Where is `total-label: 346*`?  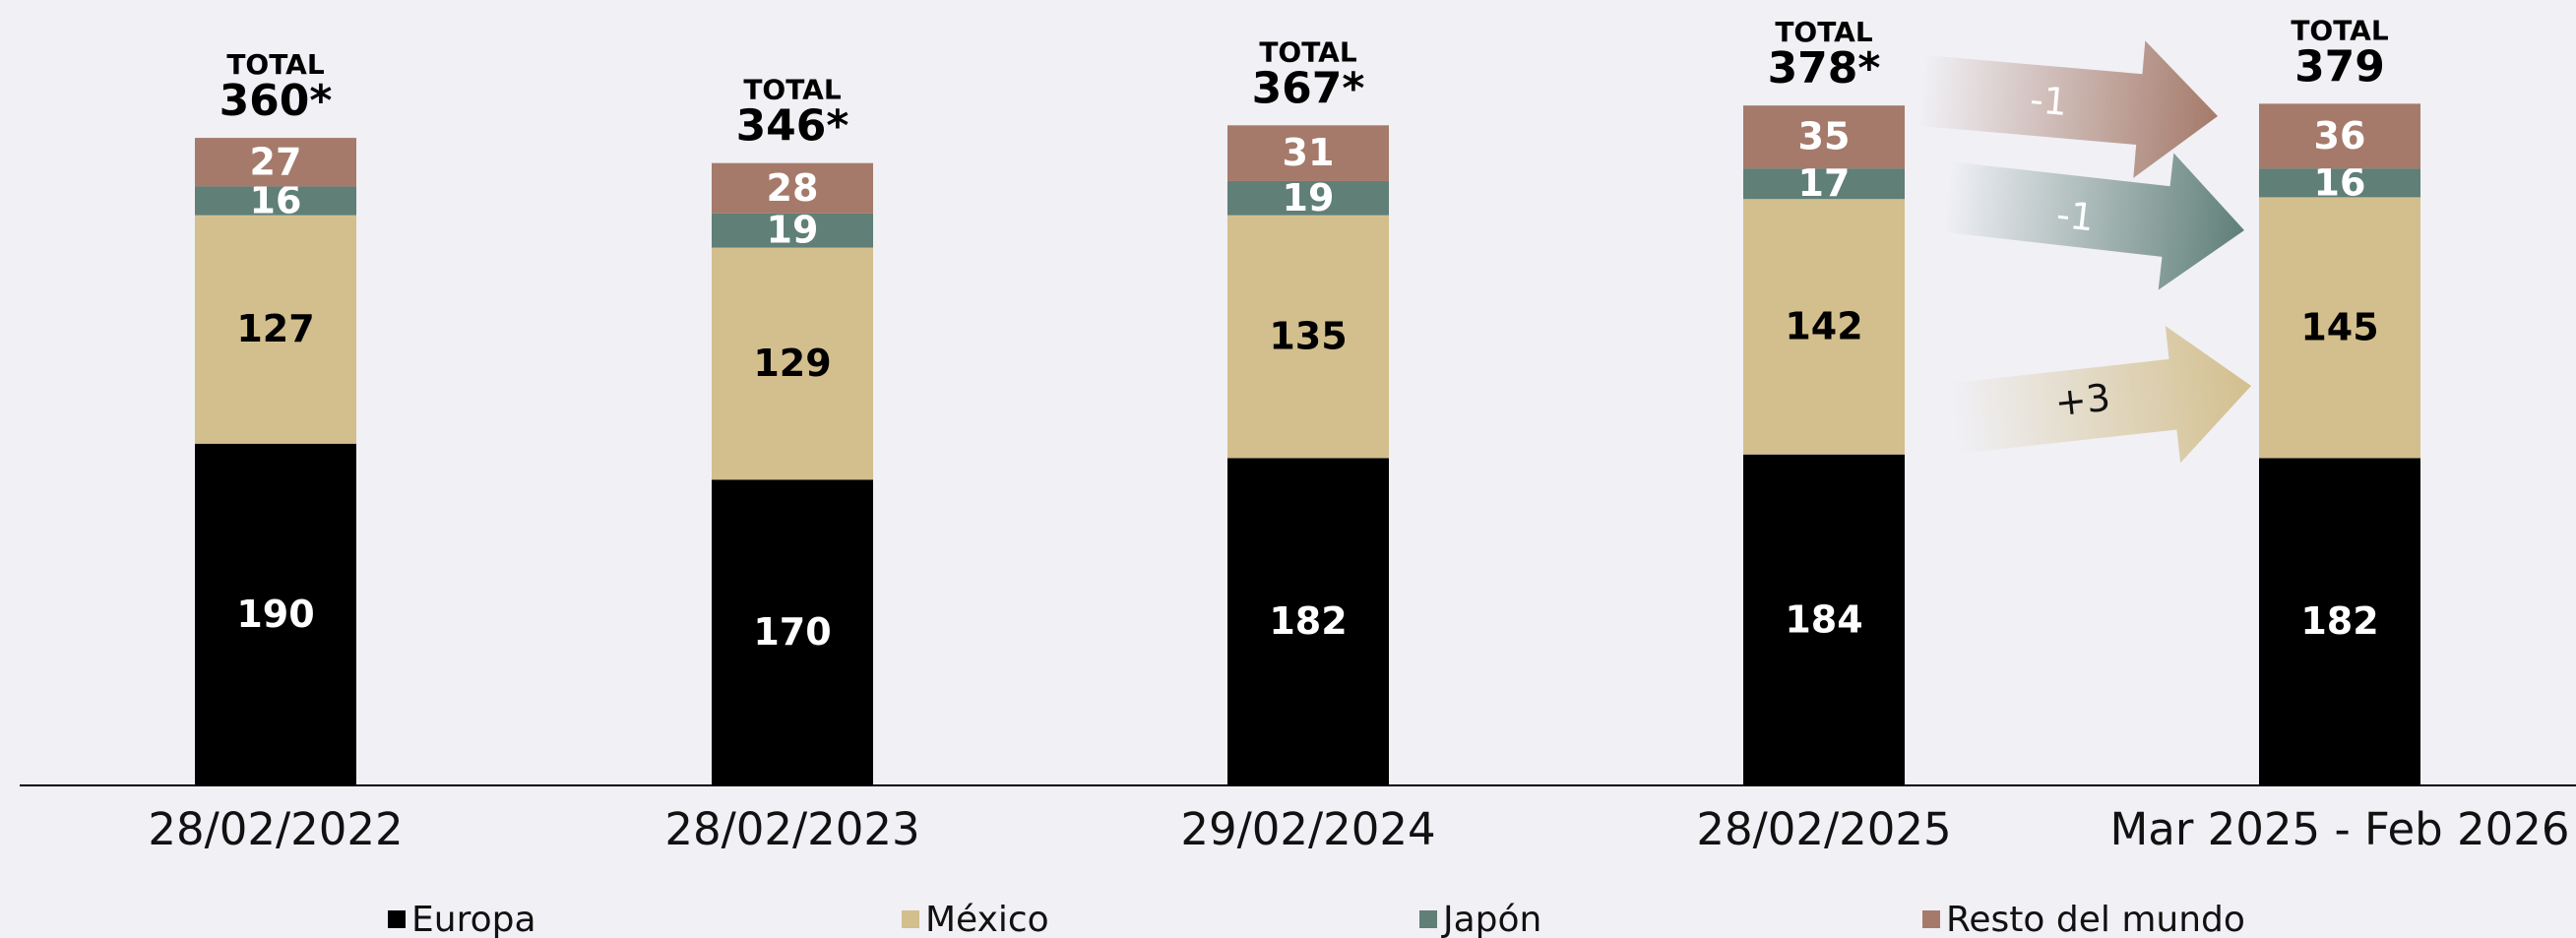
total-label: 346* is located at coordinates (792, 126).